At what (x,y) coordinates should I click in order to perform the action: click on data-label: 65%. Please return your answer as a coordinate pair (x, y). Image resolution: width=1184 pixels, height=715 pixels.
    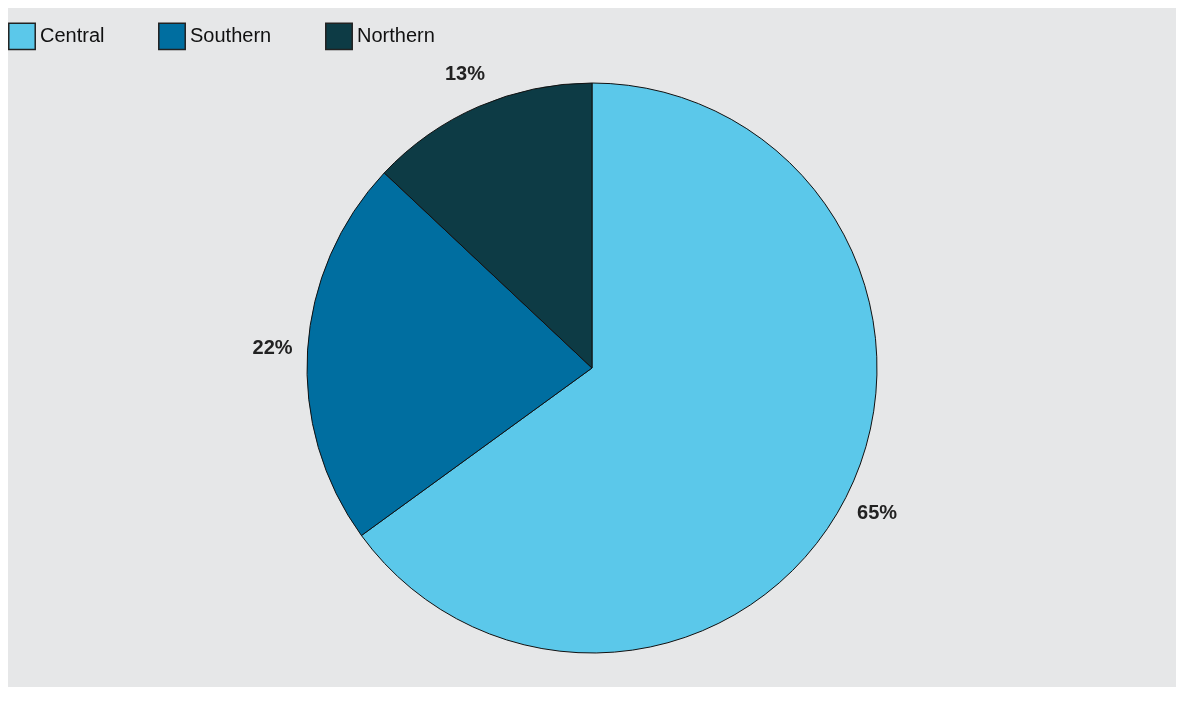
    Looking at the image, I should click on (877, 512).